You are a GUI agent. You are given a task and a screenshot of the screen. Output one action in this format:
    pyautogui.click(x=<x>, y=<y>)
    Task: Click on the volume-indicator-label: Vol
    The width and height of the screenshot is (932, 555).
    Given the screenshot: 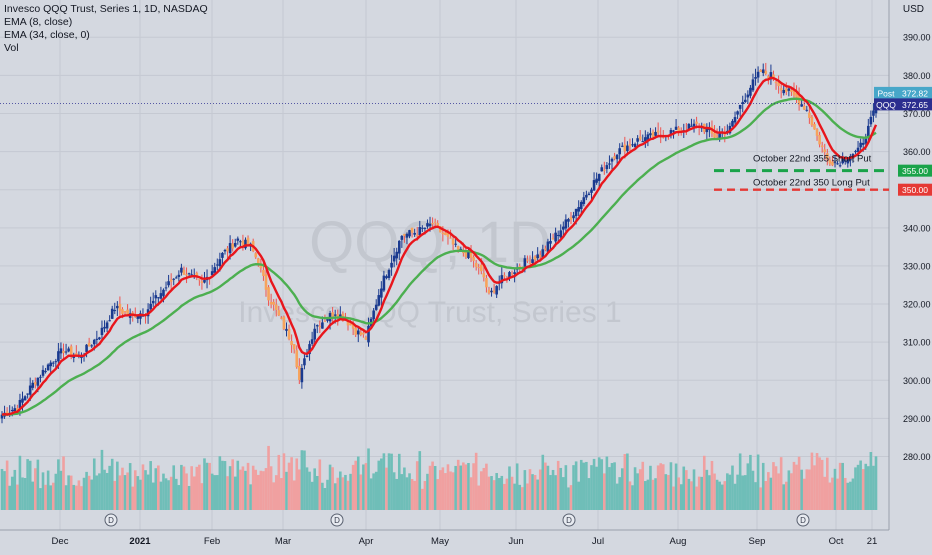 What is the action you would take?
    pyautogui.click(x=11, y=48)
    